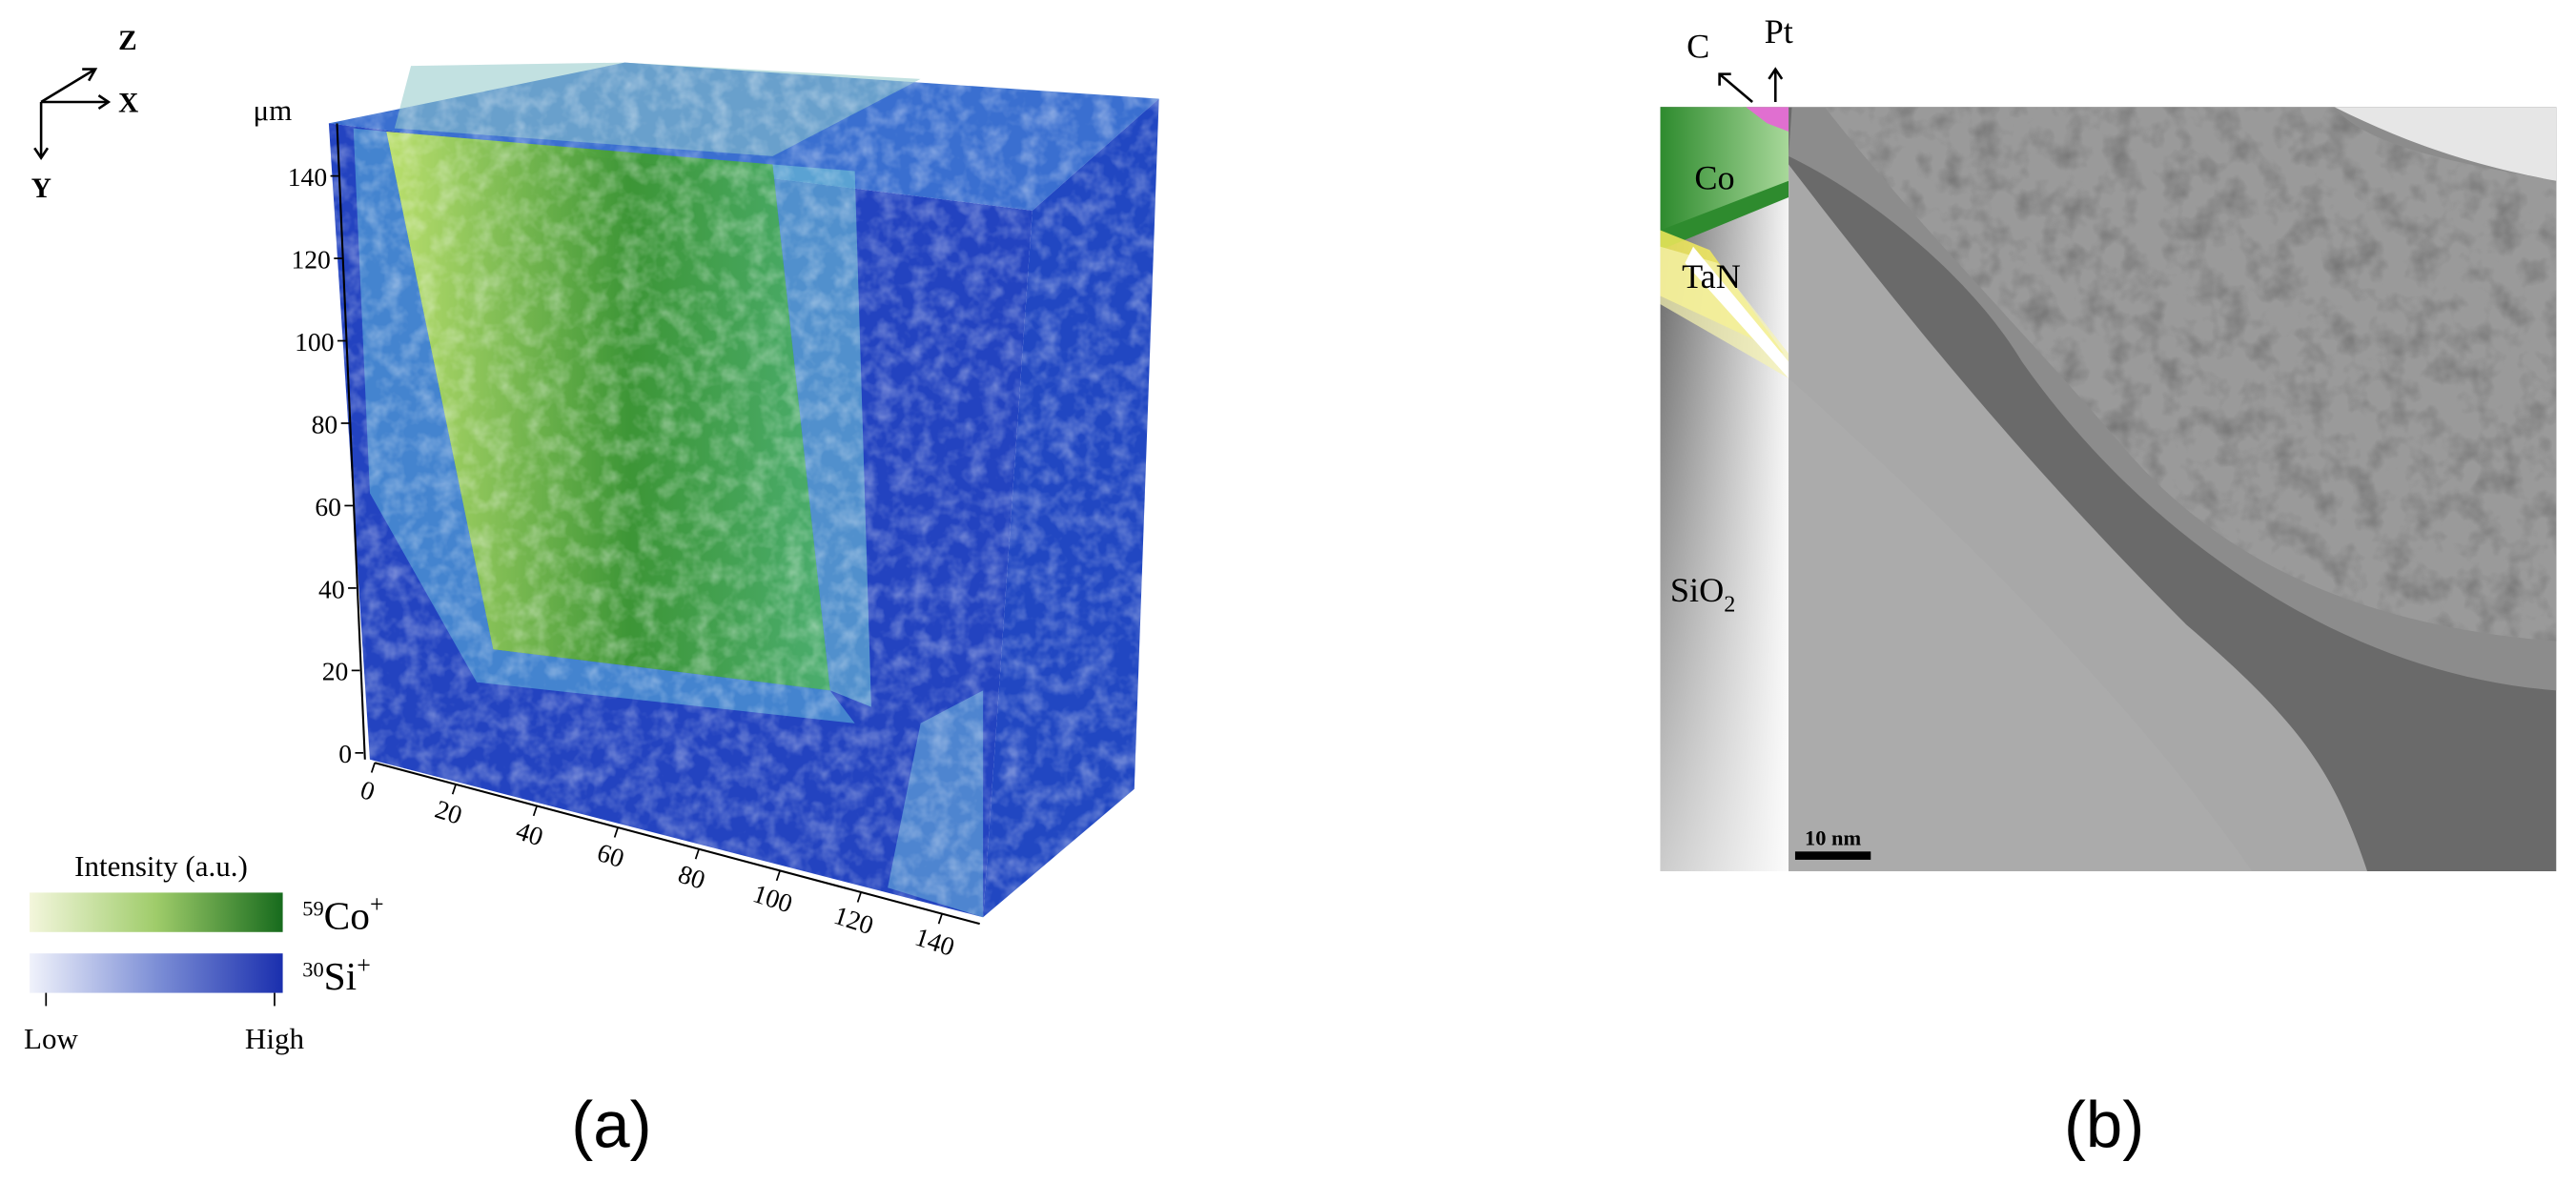 This screenshot has height=1182, width=2576. I want to click on unit-label: μm, so click(273, 110).